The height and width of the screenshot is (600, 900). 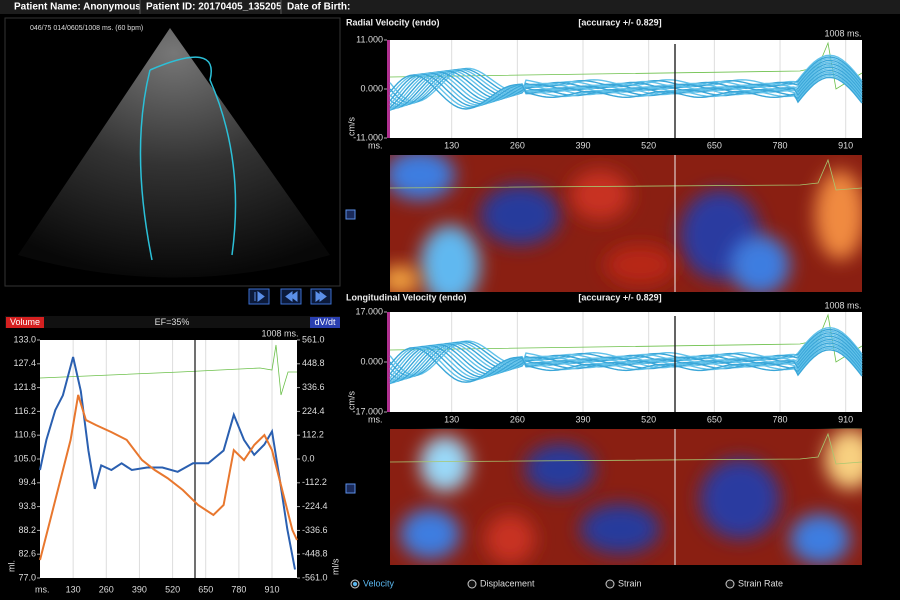 What do you see at coordinates (27, 530) in the screenshot?
I see `y-tick-label: 88.2` at bounding box center [27, 530].